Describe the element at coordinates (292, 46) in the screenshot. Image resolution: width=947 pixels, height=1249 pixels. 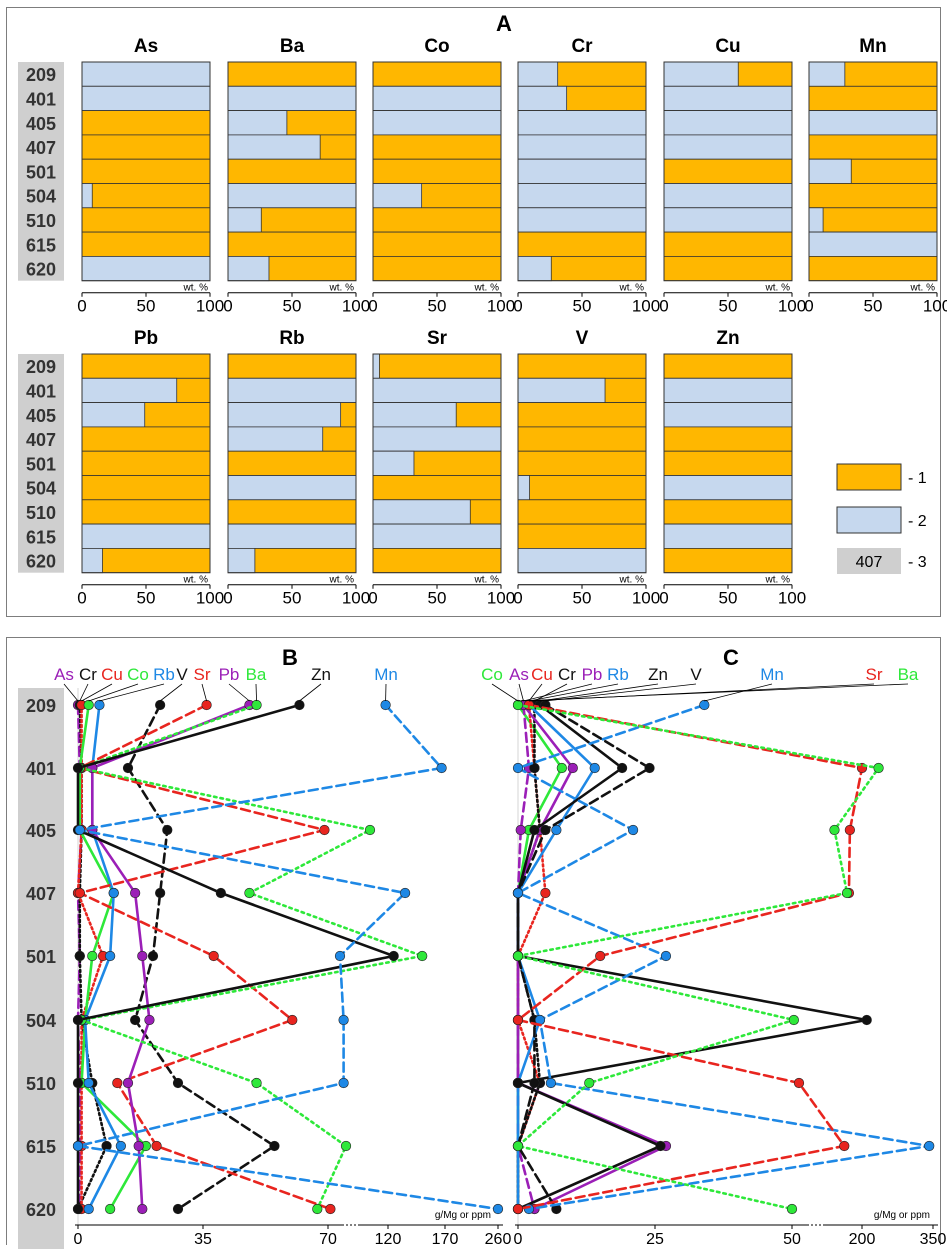
I see `element-title: Ba` at that location.